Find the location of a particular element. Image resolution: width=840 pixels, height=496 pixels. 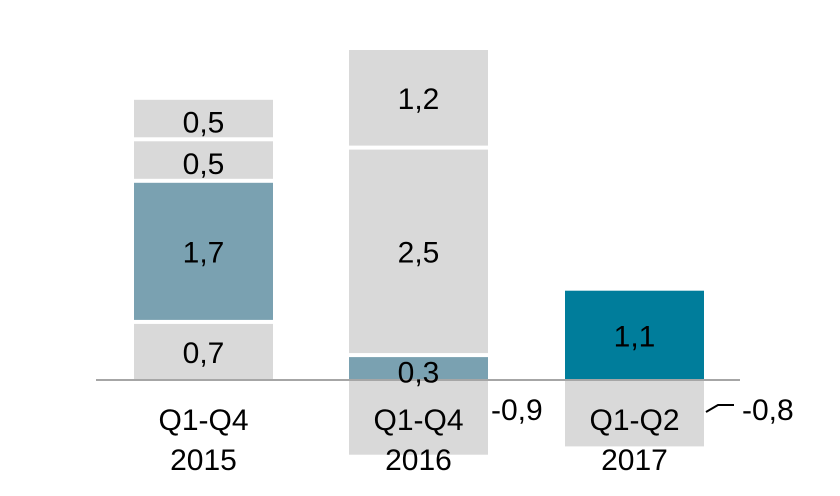

data-label: 1,2 is located at coordinates (419, 99).